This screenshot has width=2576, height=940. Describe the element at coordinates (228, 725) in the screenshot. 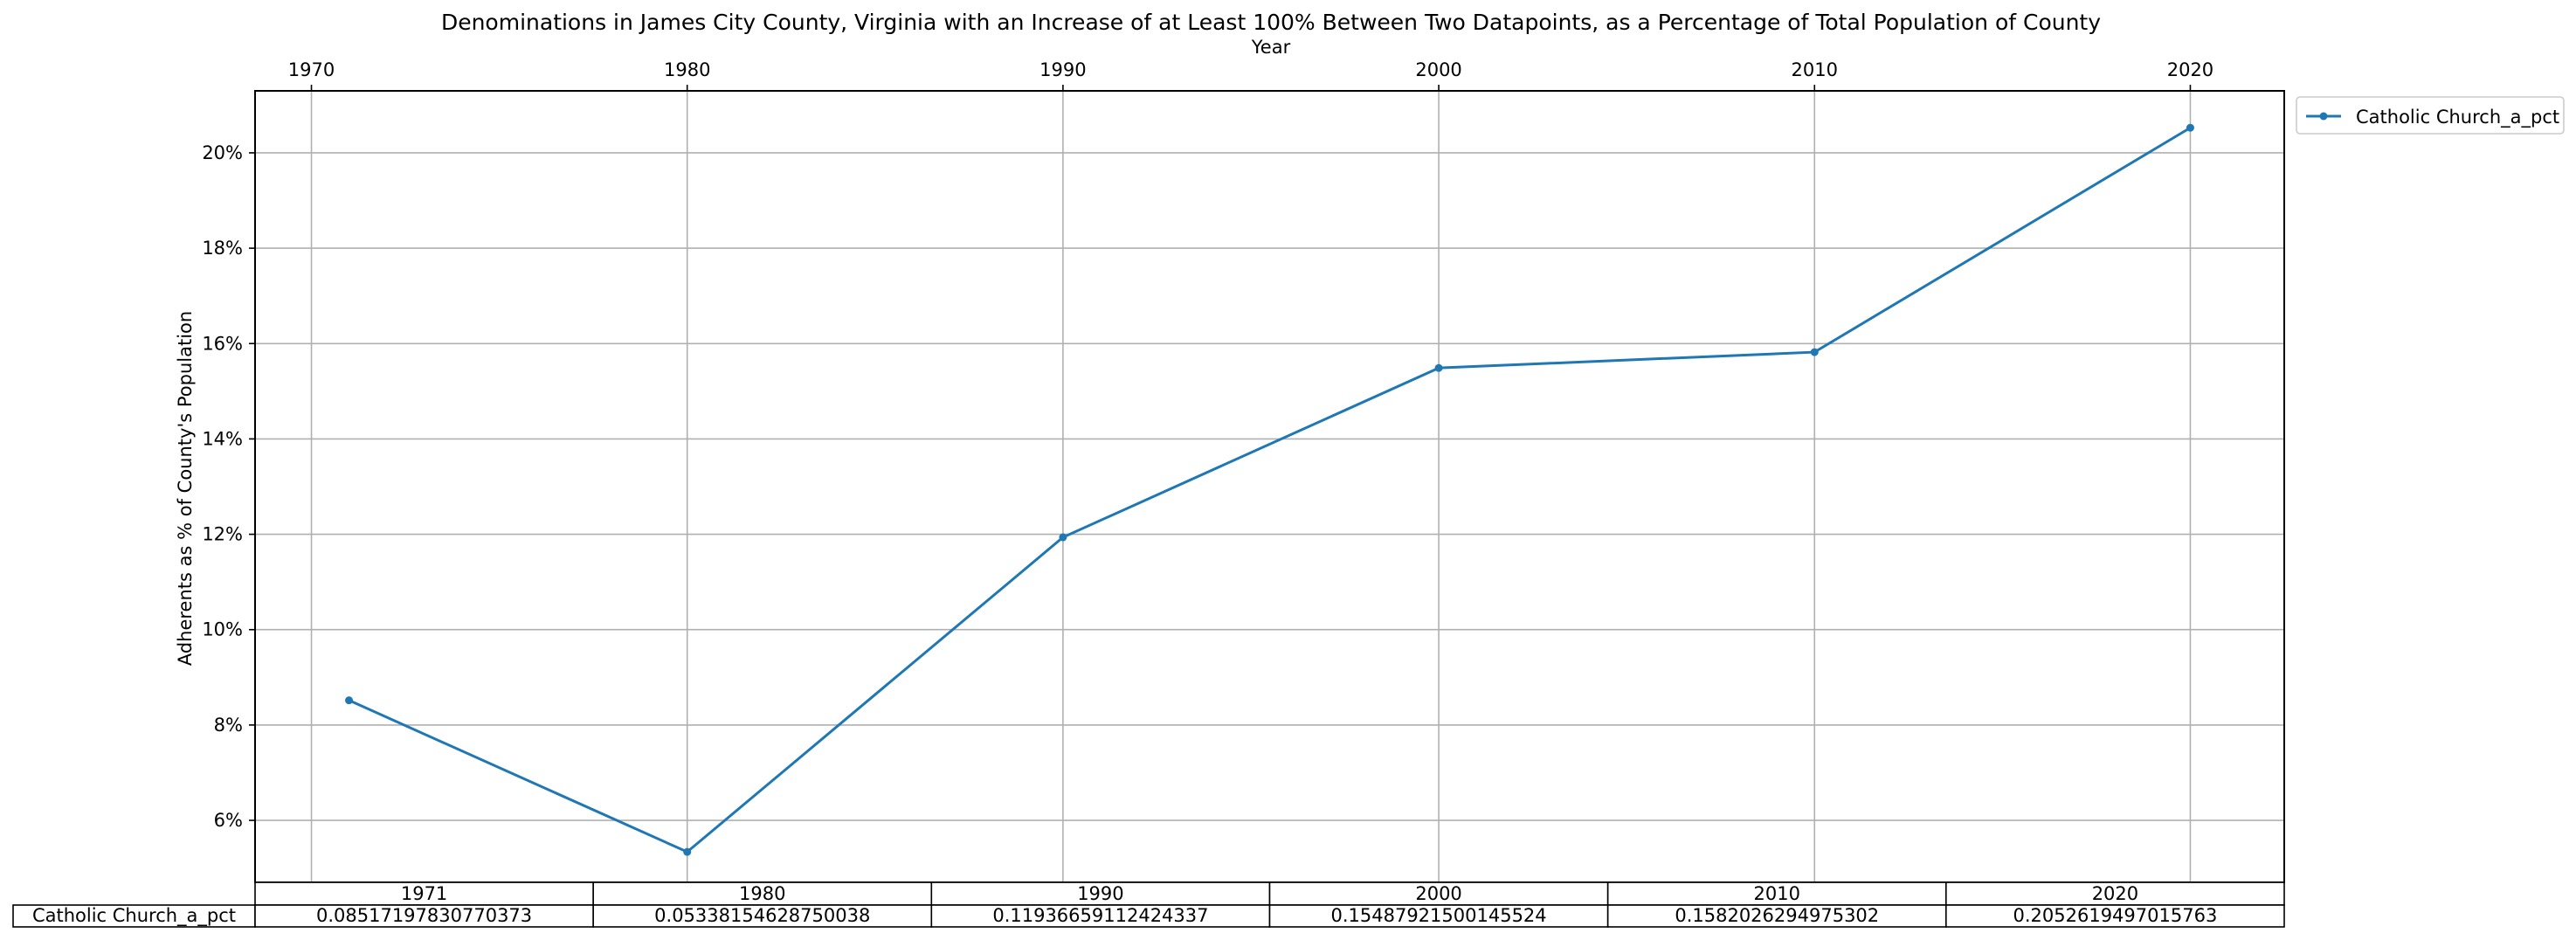

I see `y-tick-label: 8%` at that location.